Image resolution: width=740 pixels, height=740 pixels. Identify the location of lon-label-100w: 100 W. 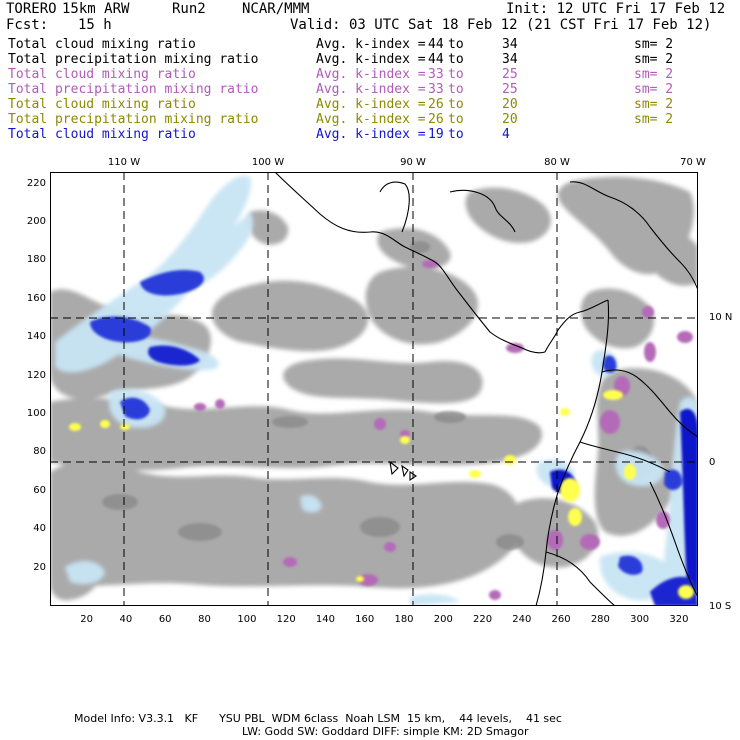
(268, 162).